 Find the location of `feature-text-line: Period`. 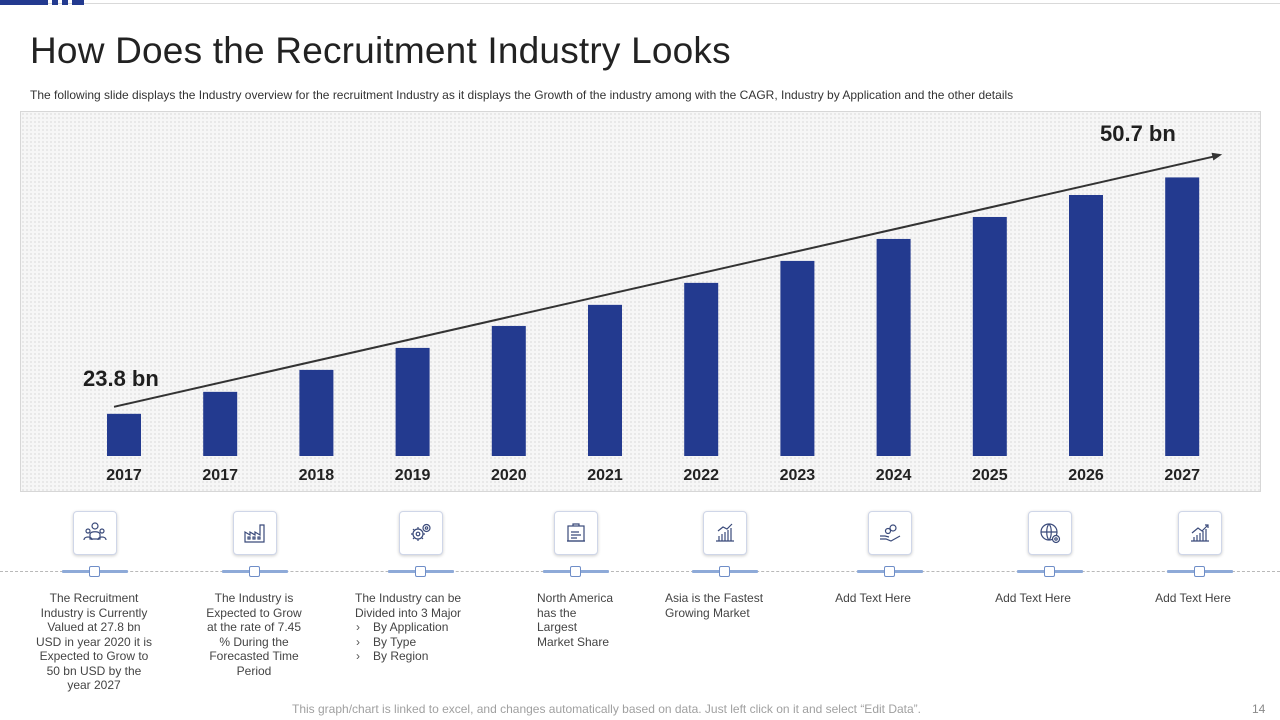

feature-text-line: Period is located at coordinates (254, 670).